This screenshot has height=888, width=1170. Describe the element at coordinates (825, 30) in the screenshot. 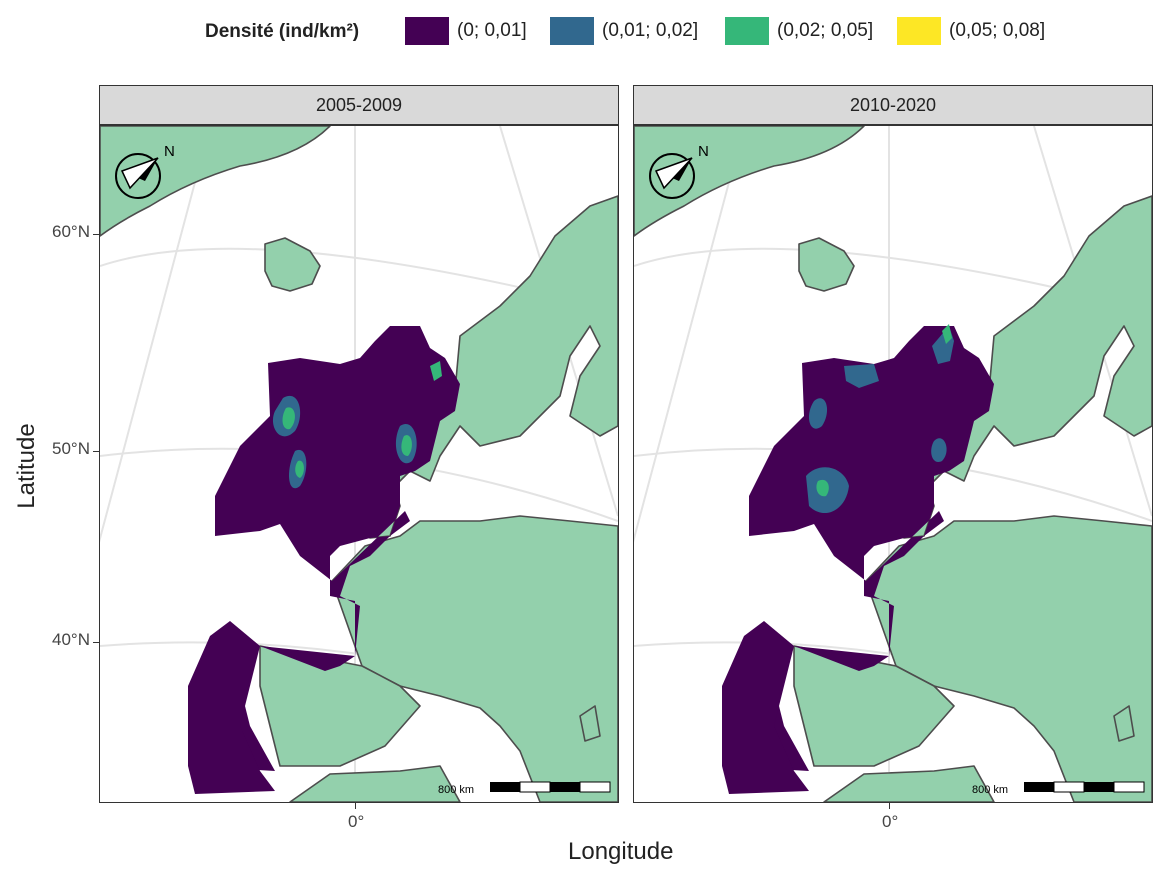

I see `legend-label: (0,02; 0,05]` at that location.